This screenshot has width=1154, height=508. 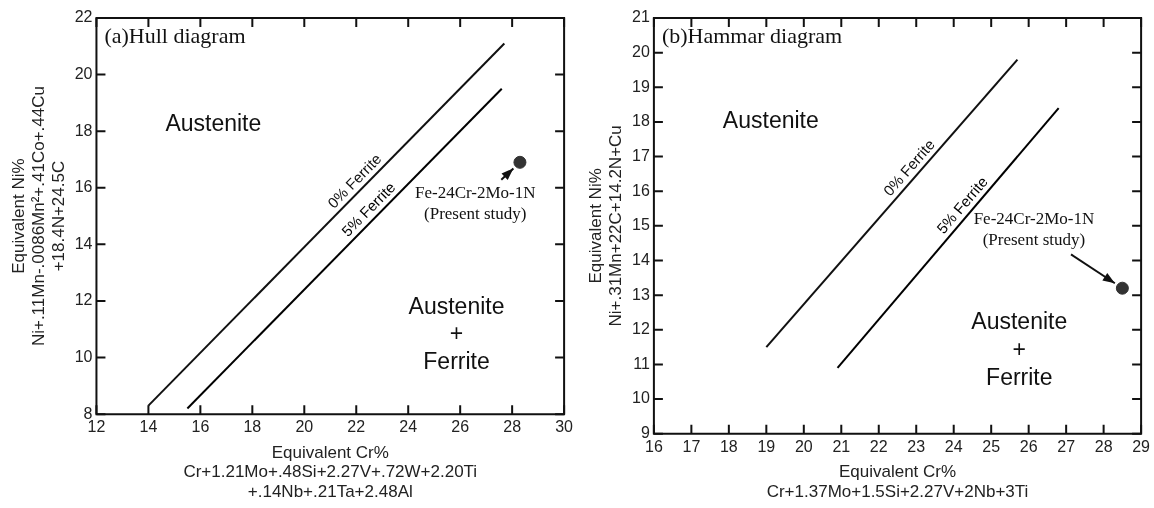 I want to click on y-tick-label: 22, so click(x=83, y=17).